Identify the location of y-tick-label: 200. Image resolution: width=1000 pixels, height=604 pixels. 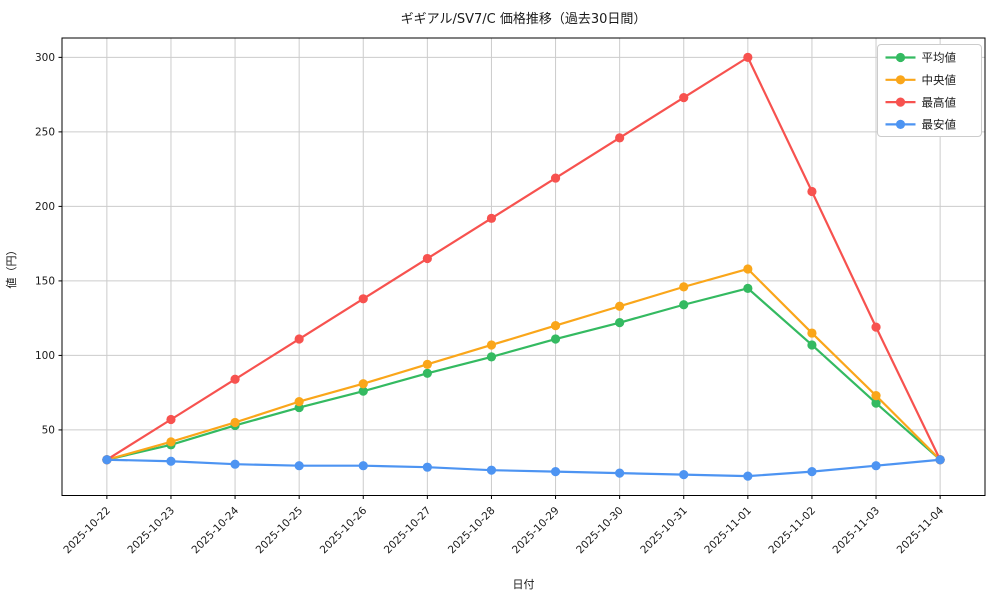
(45, 207).